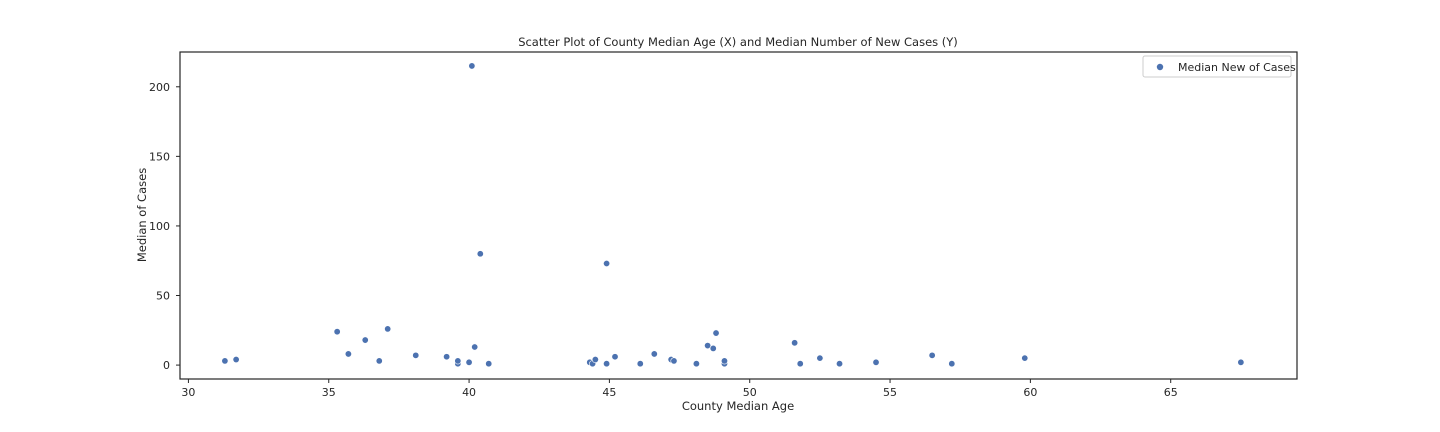  I want to click on legend-box, so click(1217, 66).